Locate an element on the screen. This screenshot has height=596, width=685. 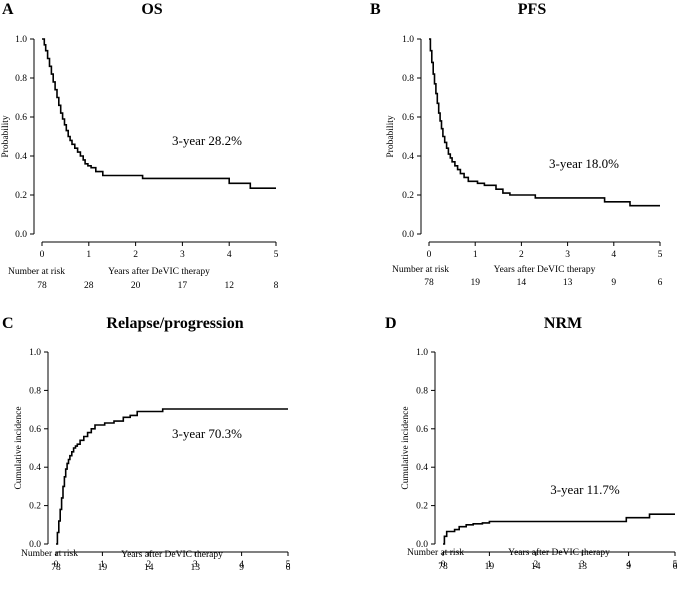
panel-letter: C is located at coordinates (8, 323).